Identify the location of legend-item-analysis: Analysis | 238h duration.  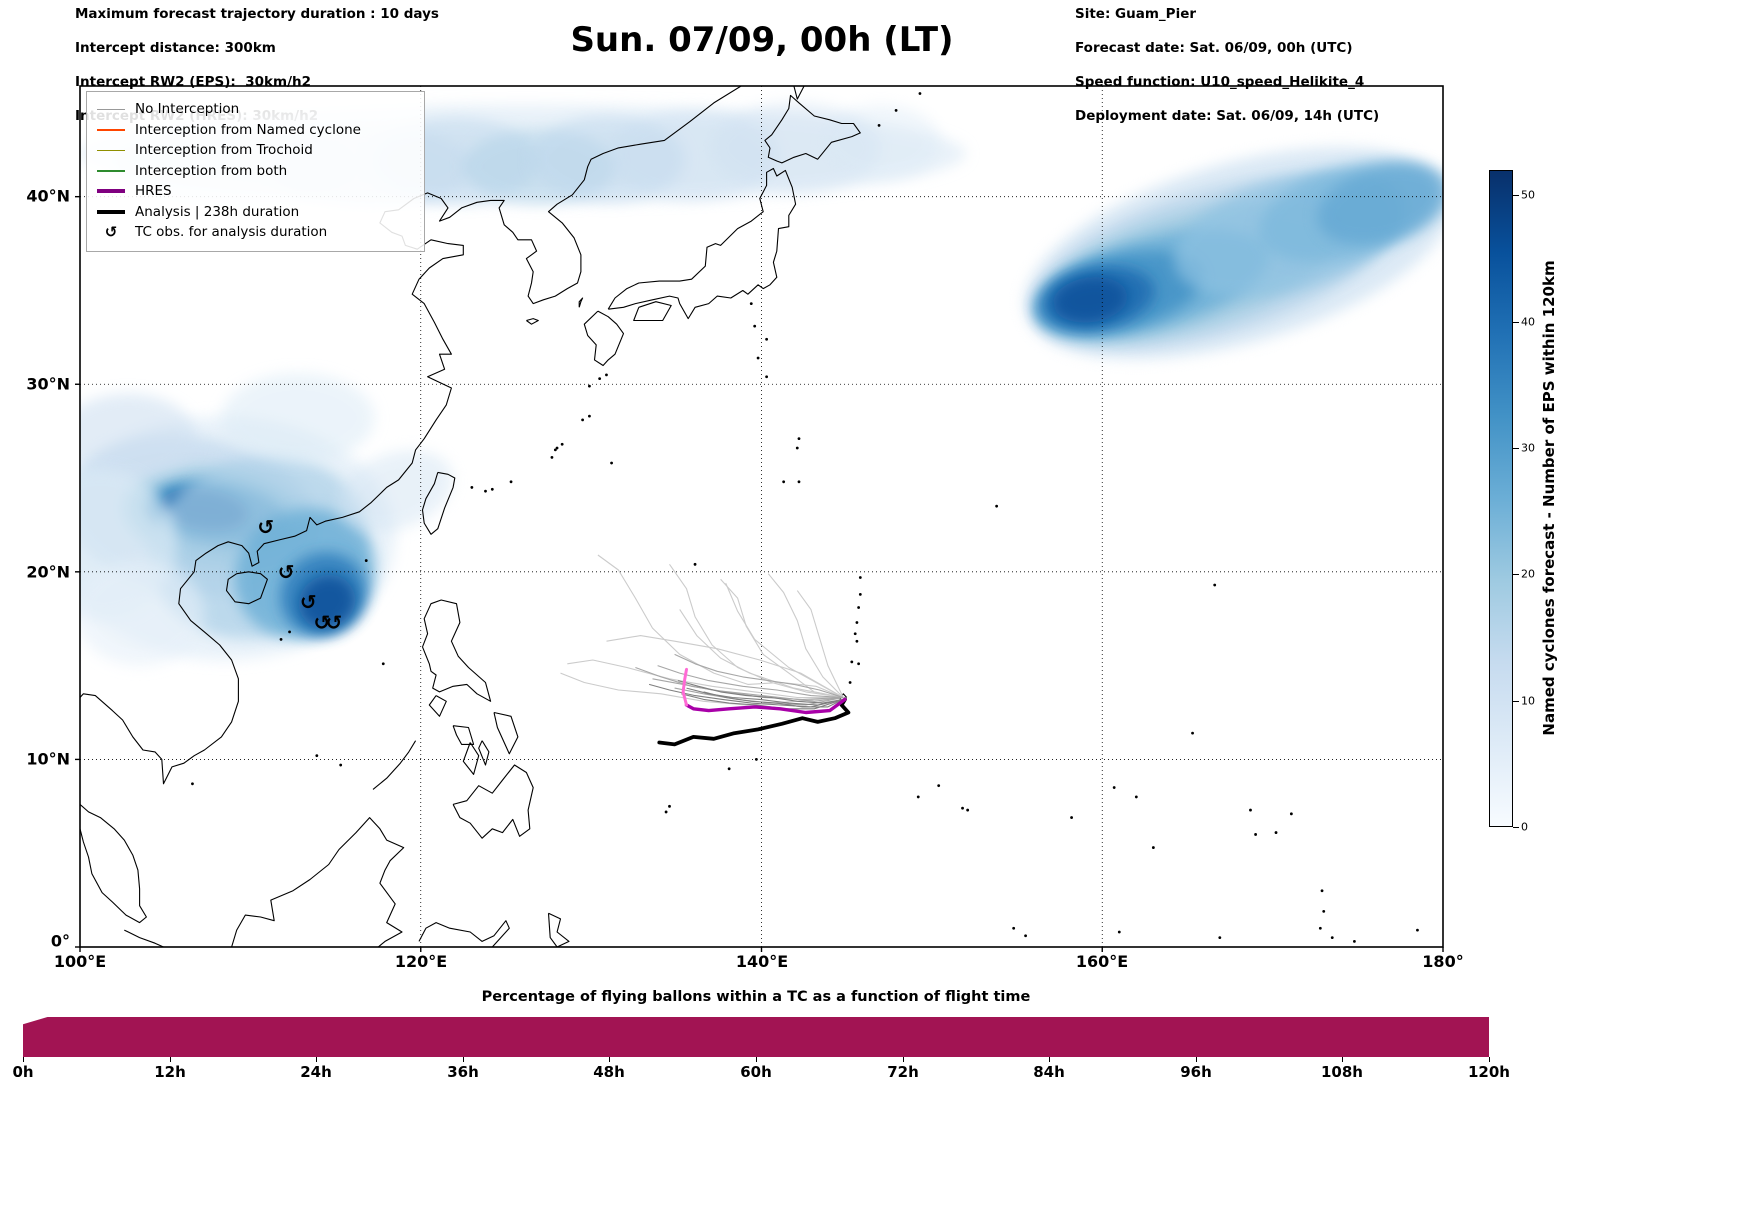
(255, 212).